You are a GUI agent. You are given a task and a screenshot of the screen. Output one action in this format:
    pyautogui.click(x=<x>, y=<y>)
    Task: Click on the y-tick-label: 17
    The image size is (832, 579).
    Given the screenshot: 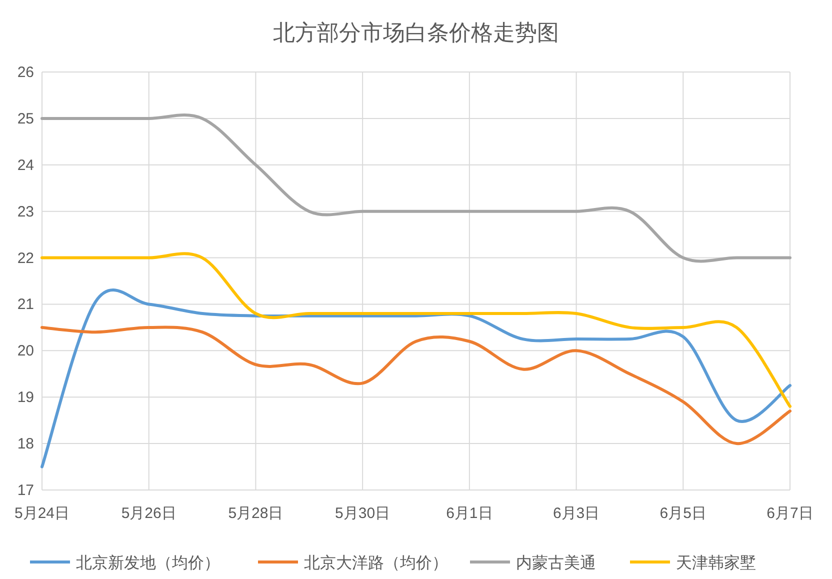 What is the action you would take?
    pyautogui.click(x=25, y=490)
    